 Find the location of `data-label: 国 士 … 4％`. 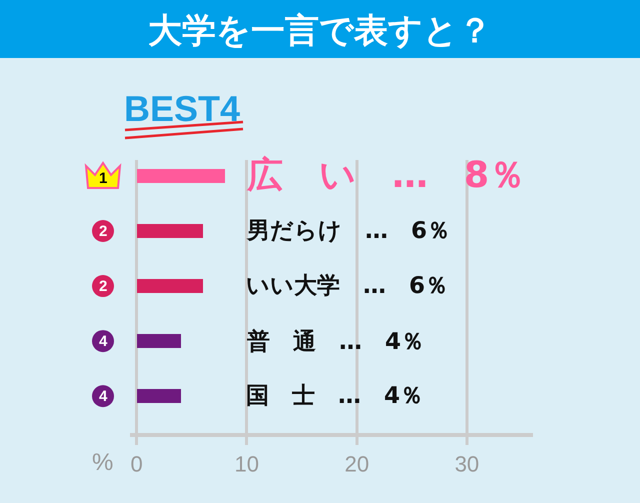

data-label: 国 士 … 4％ is located at coordinates (335, 396).